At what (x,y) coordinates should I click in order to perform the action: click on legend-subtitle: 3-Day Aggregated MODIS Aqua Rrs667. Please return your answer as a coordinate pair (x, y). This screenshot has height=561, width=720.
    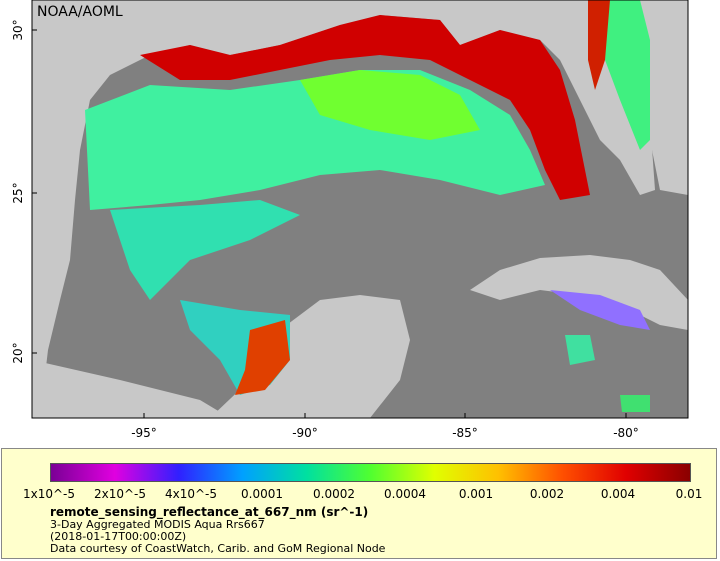
    Looking at the image, I should click on (157, 524).